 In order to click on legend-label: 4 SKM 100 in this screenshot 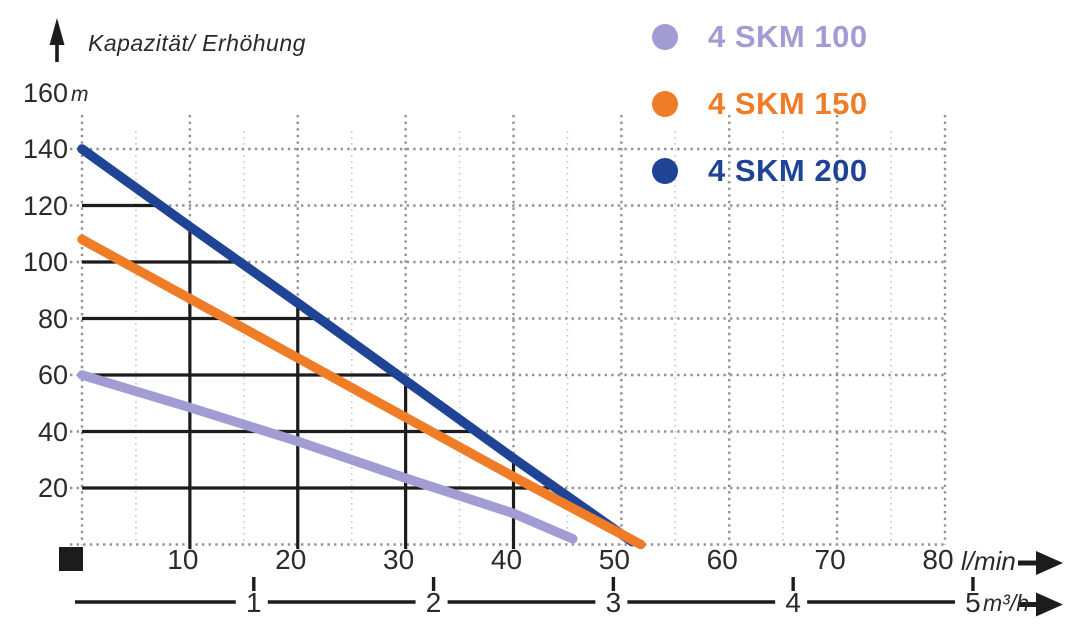, I will do `click(788, 36)`.